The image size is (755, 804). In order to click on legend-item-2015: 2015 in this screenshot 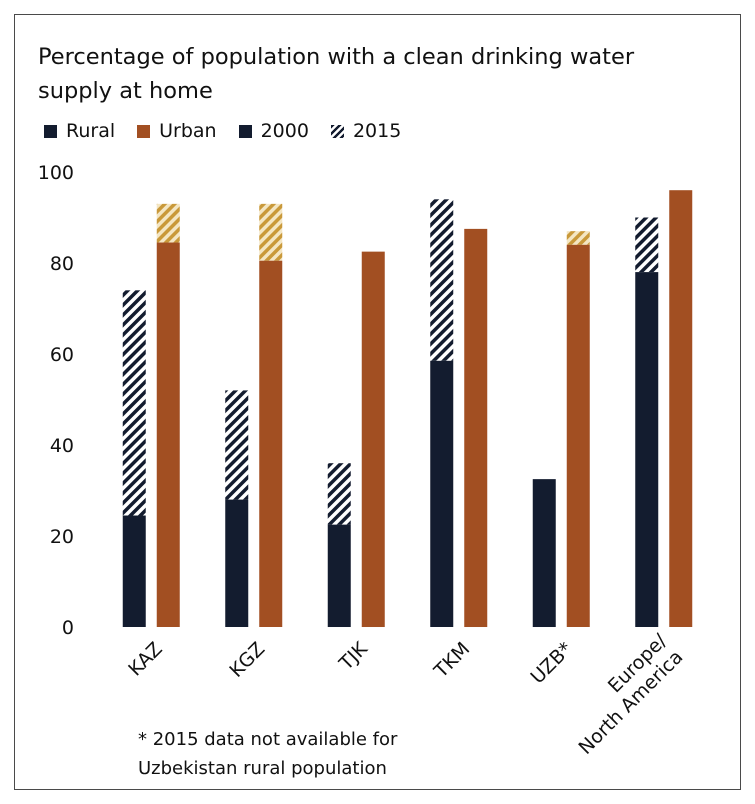, I will do `click(366, 131)`.